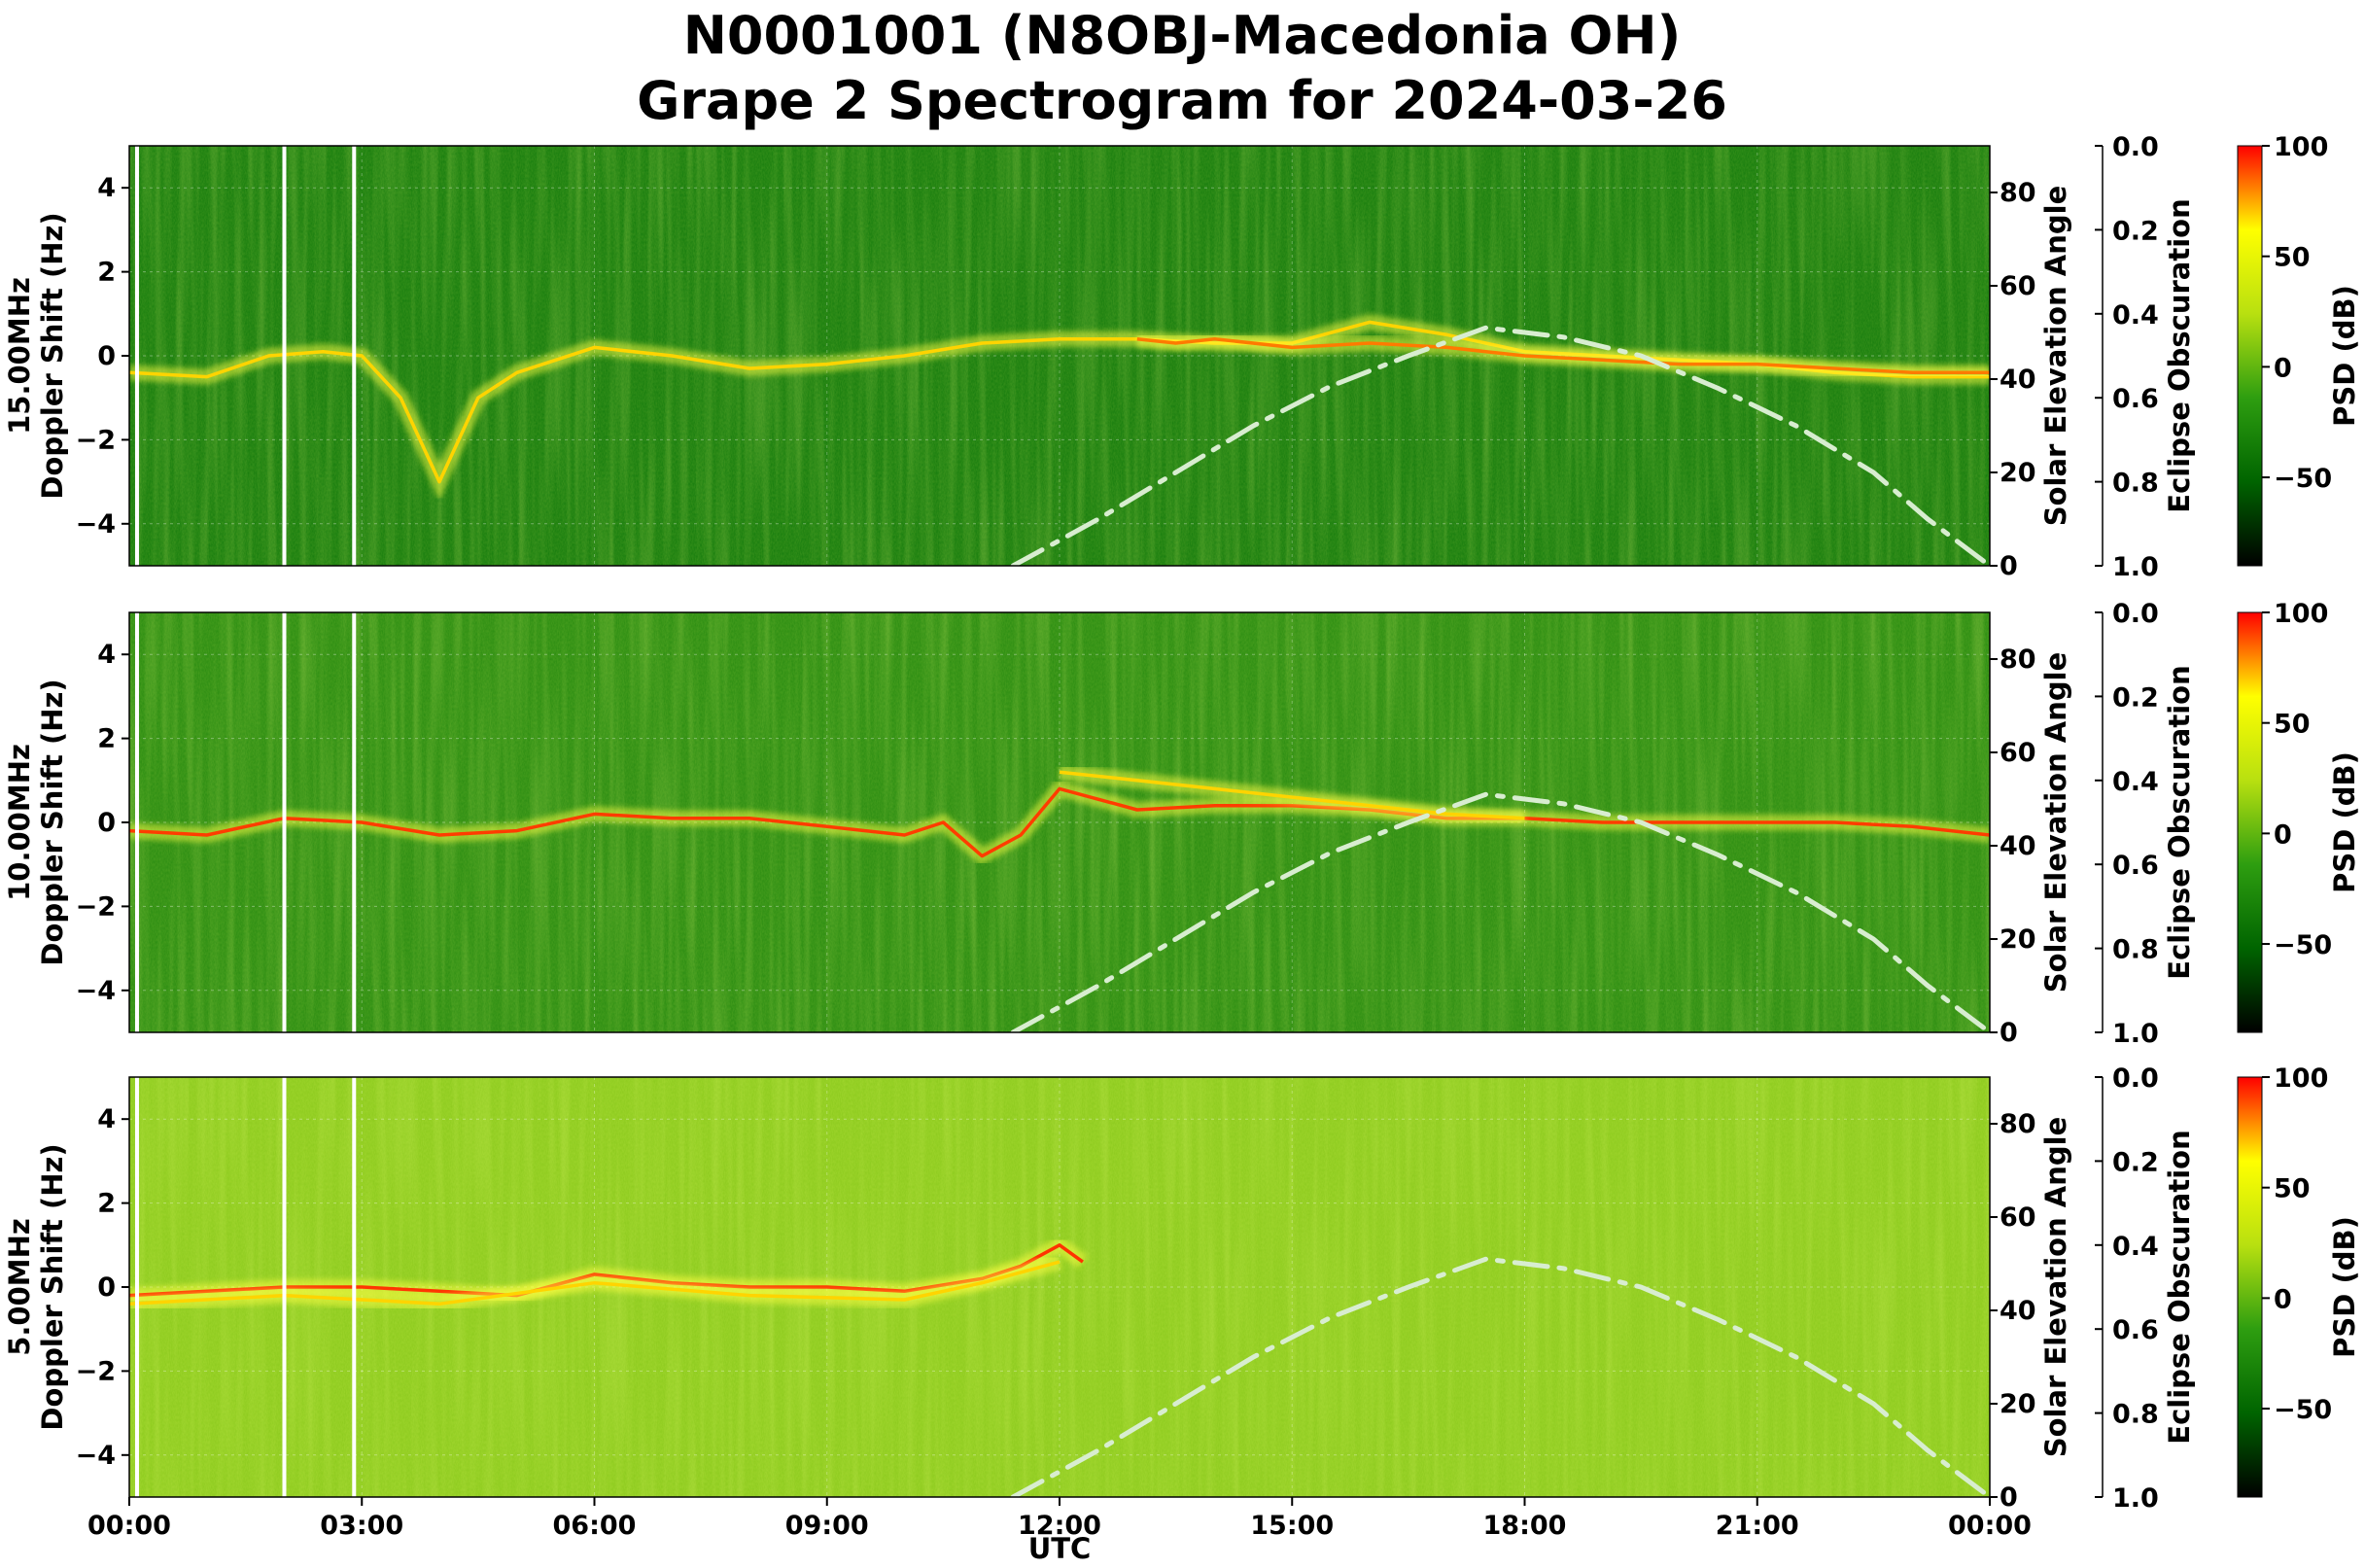 The image size is (2365, 1568). I want to click on chart-title: N0001001 (N8OBJ-Macedonia OH), so click(1182, 35).